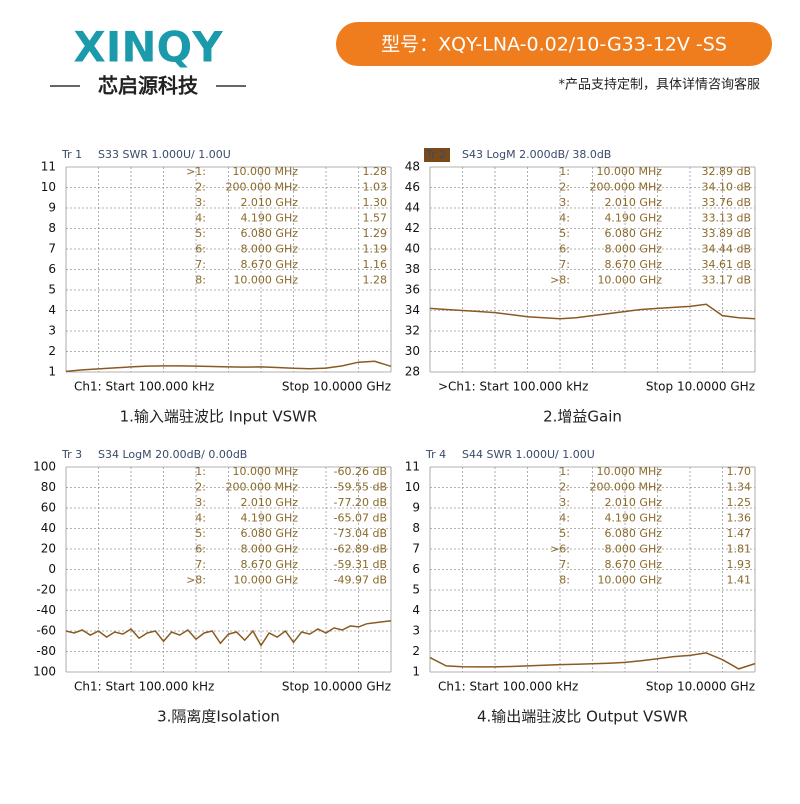 The image size is (800, 804). I want to click on company: 芯启源科技, so click(148, 86).